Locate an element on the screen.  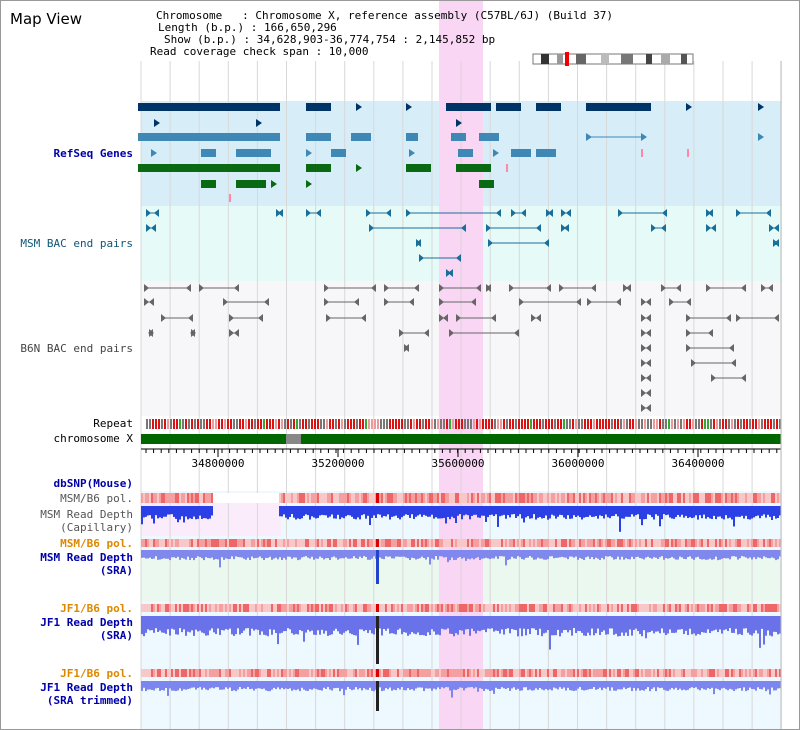
b6n-bac-label: B6N BAC end pairs is located at coordinates (76, 348).